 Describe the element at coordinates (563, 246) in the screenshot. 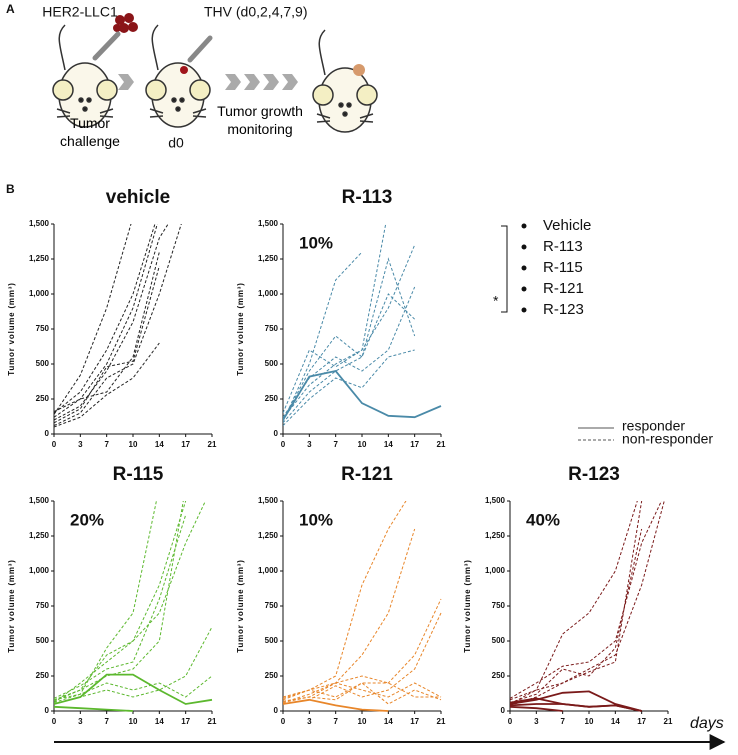

I see `legend-item: R-113` at that location.